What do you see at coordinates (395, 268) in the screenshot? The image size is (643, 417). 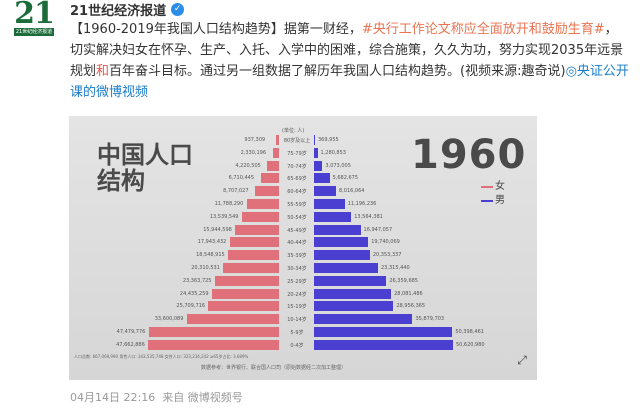 I see `male-value-label: 23,315,440` at bounding box center [395, 268].